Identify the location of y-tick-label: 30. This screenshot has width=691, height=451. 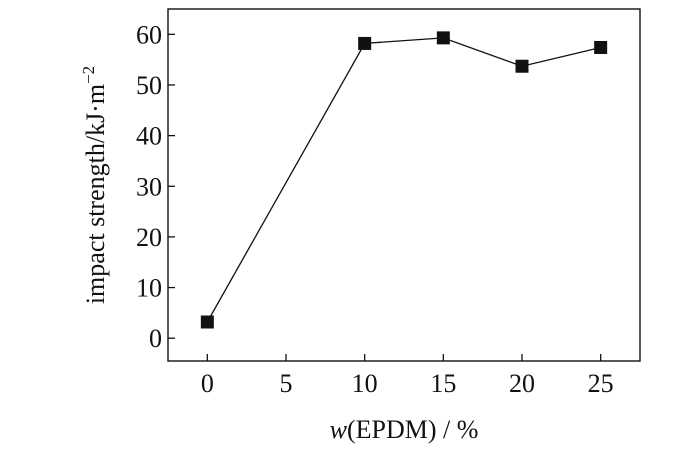
(149, 186).